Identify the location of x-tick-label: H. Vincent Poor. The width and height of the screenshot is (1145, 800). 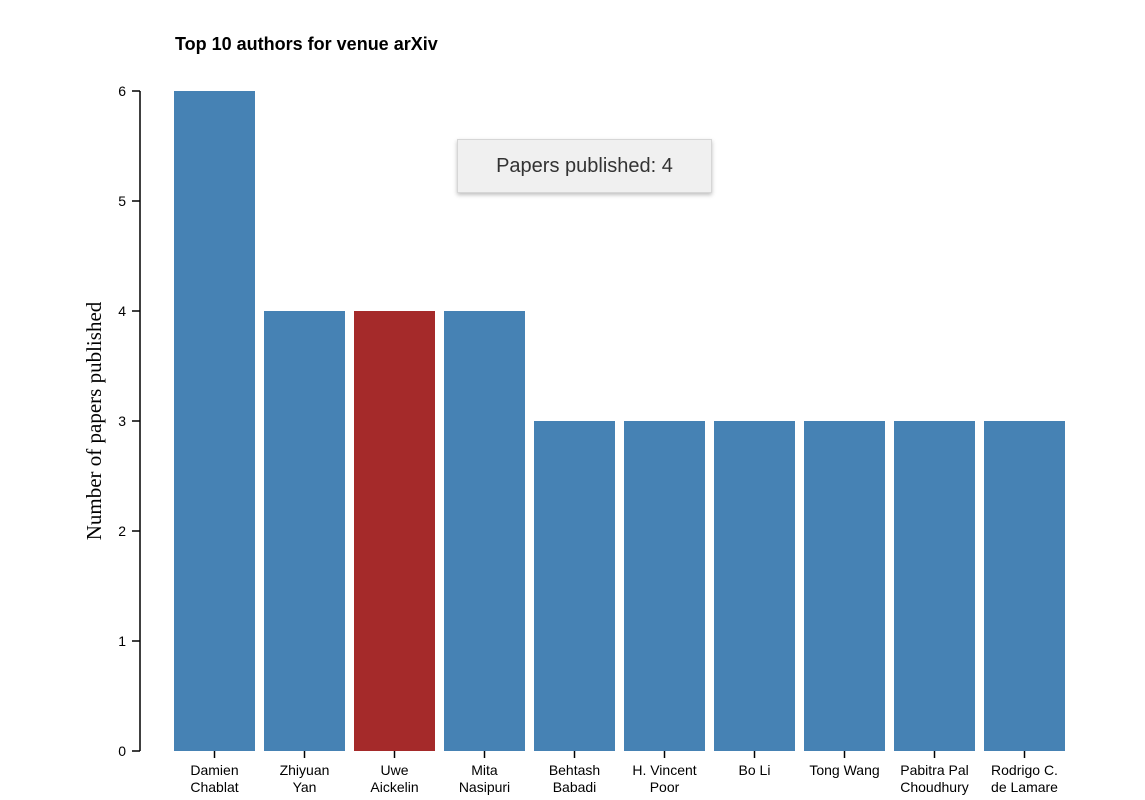
(664, 778).